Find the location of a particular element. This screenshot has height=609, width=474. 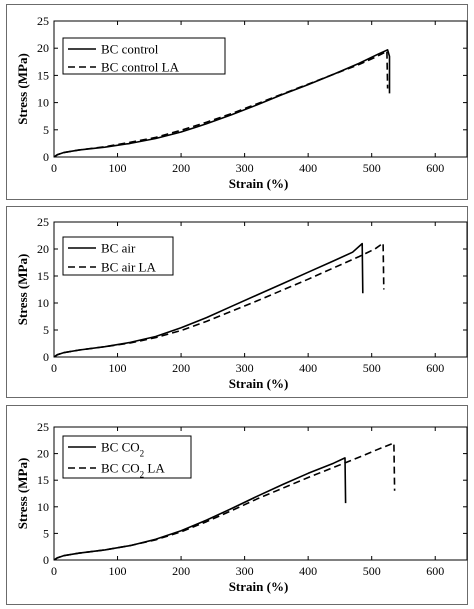

legend-label-2: BC CO2 LA is located at coordinates (133, 470).